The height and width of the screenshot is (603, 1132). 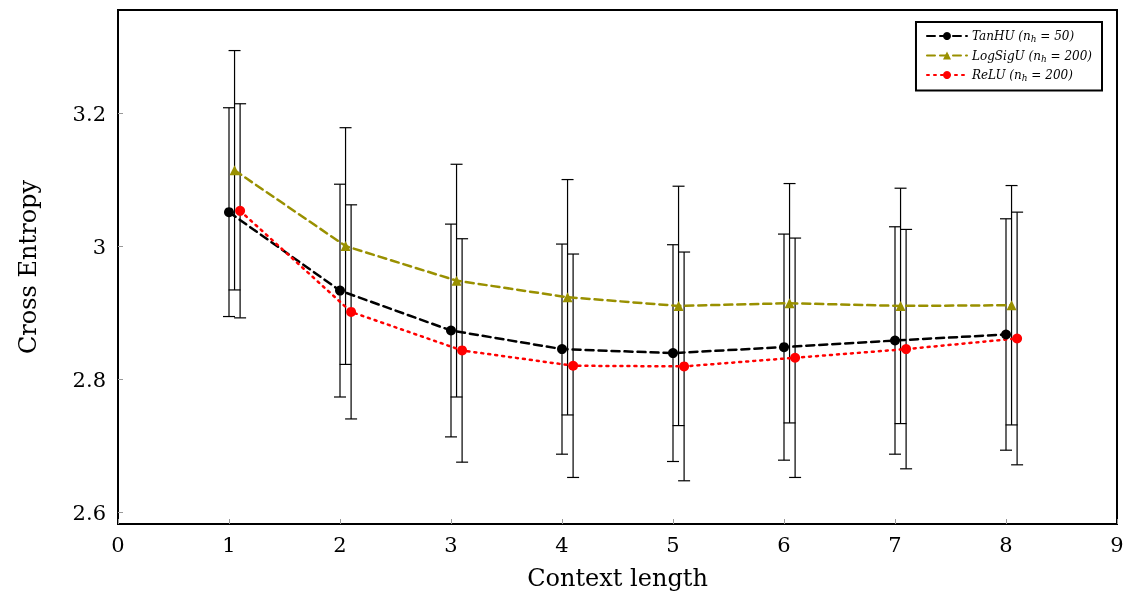 What do you see at coordinates (673, 544) in the screenshot?
I see `x-tick-label: 5` at bounding box center [673, 544].